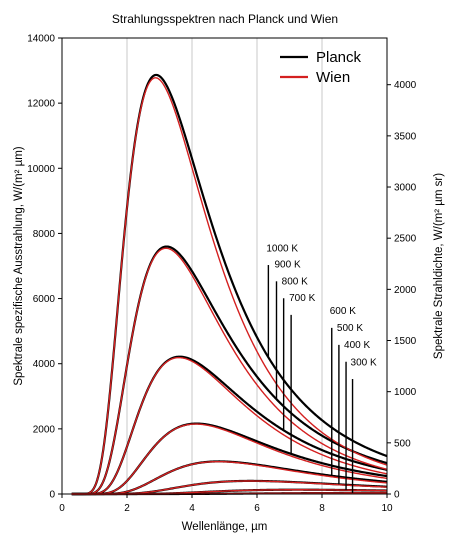  What do you see at coordinates (44, 429) in the screenshot?
I see `y-tick-label: 2000` at bounding box center [44, 429].